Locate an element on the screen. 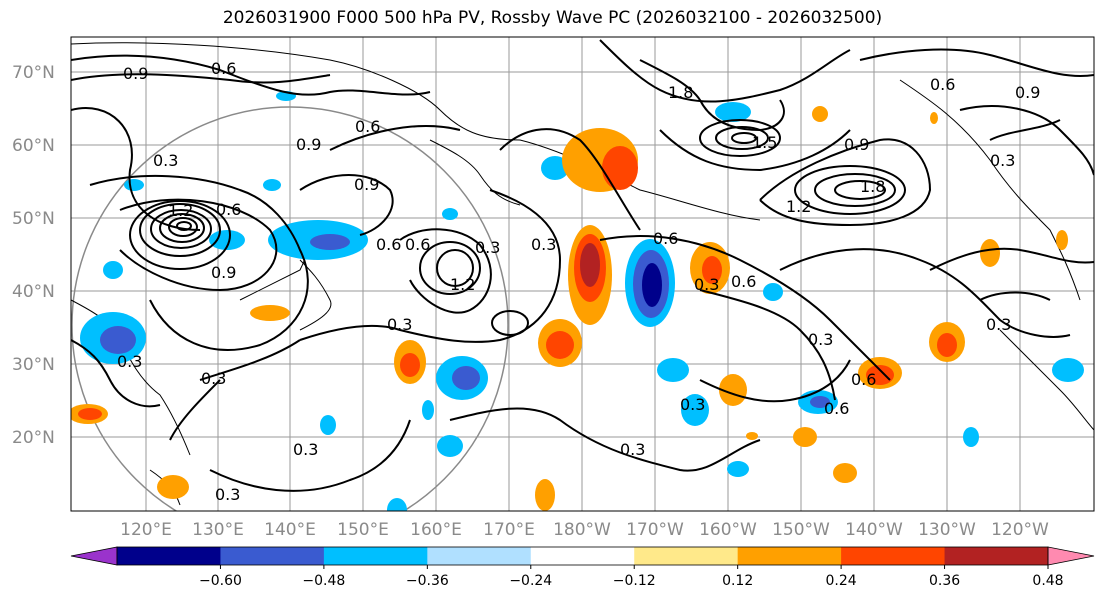 This screenshot has height=604, width=1105. colorbar-tick-label: 0.36 is located at coordinates (944, 581).